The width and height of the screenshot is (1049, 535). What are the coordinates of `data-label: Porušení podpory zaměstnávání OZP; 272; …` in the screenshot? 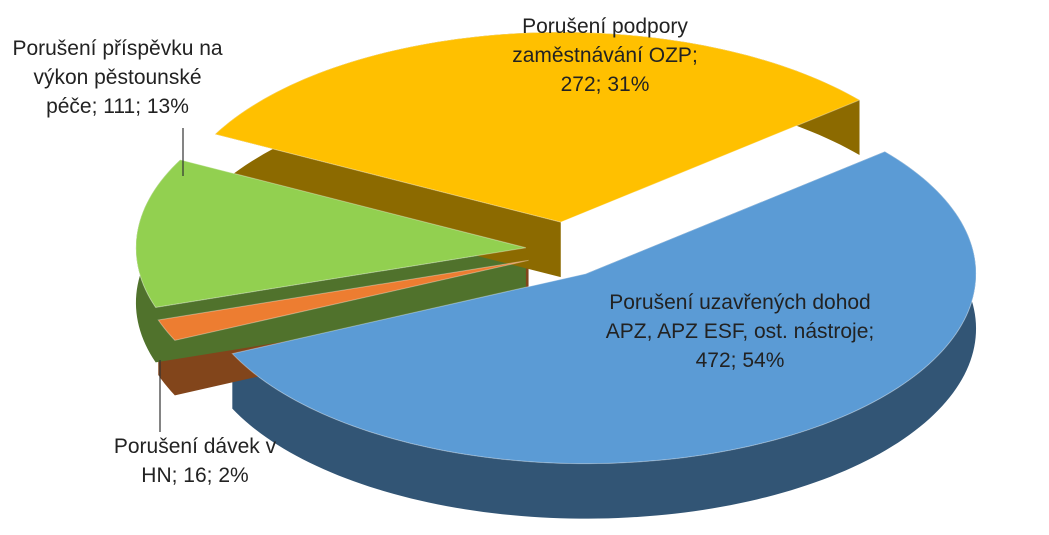 It's located at (605, 55).